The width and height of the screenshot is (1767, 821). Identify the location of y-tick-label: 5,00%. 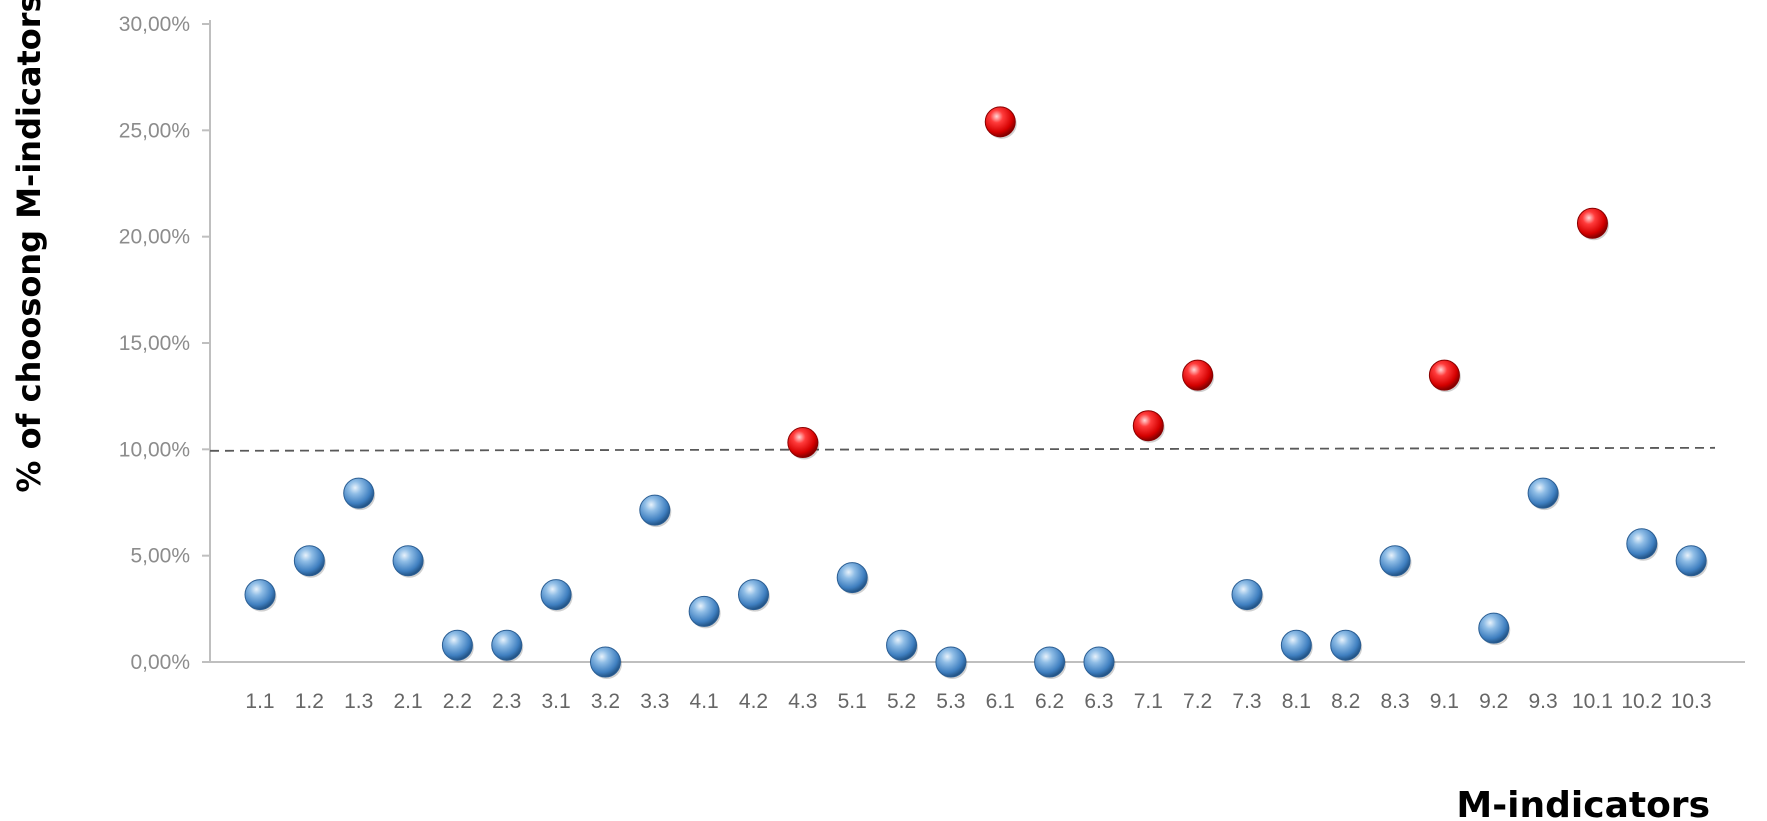
(160, 556).